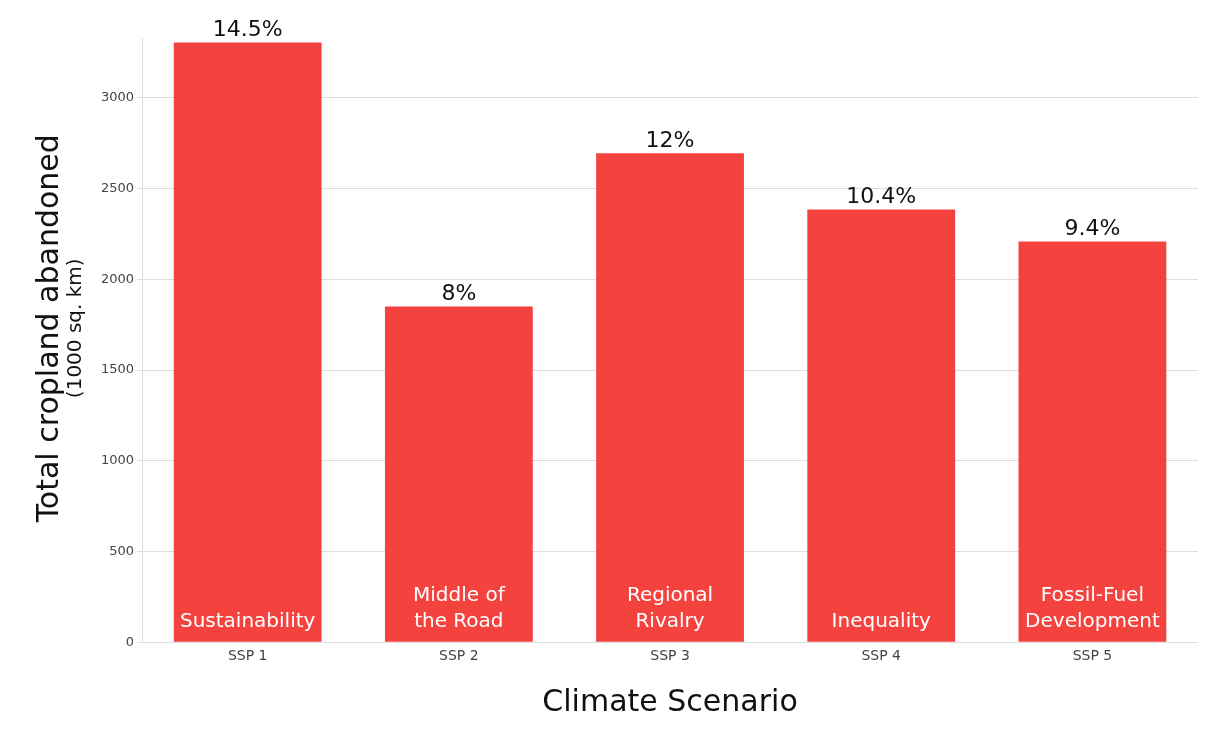  Describe the element at coordinates (117, 278) in the screenshot. I see `y-tick-label: 2000` at that location.